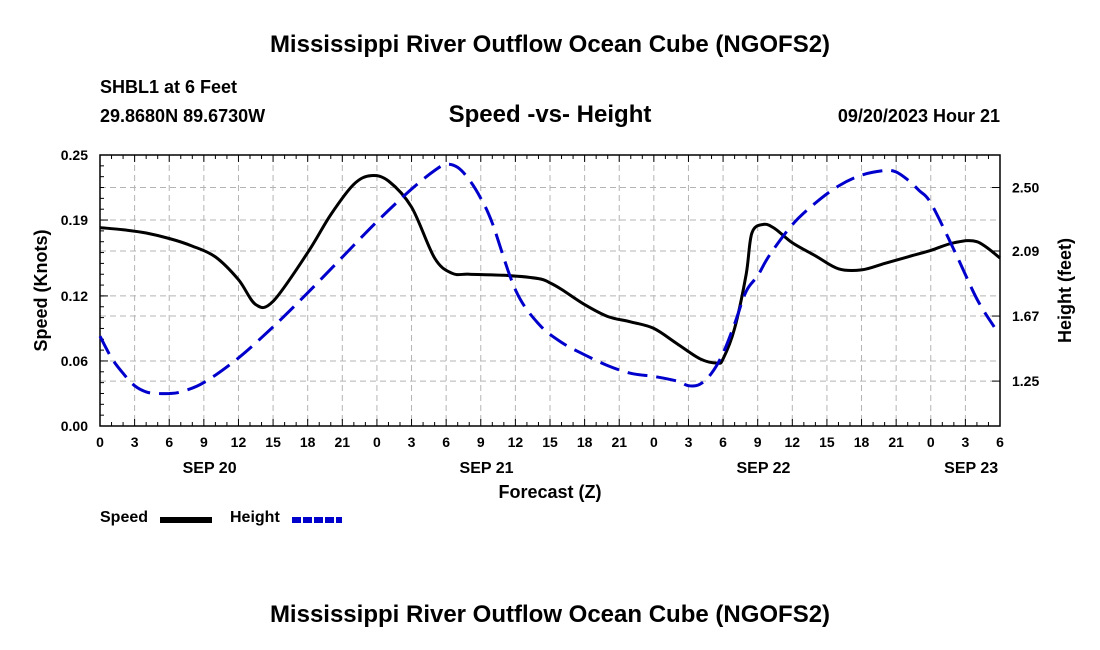 The width and height of the screenshot is (1100, 650). What do you see at coordinates (124, 517) in the screenshot?
I see `legend-speed-label: Speed` at bounding box center [124, 517].